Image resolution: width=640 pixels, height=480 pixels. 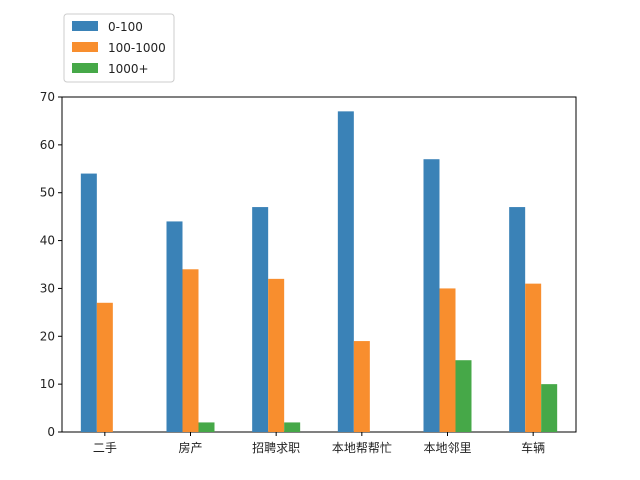 What do you see at coordinates (47, 288) in the screenshot?
I see `y-tick-label: 30` at bounding box center [47, 288].